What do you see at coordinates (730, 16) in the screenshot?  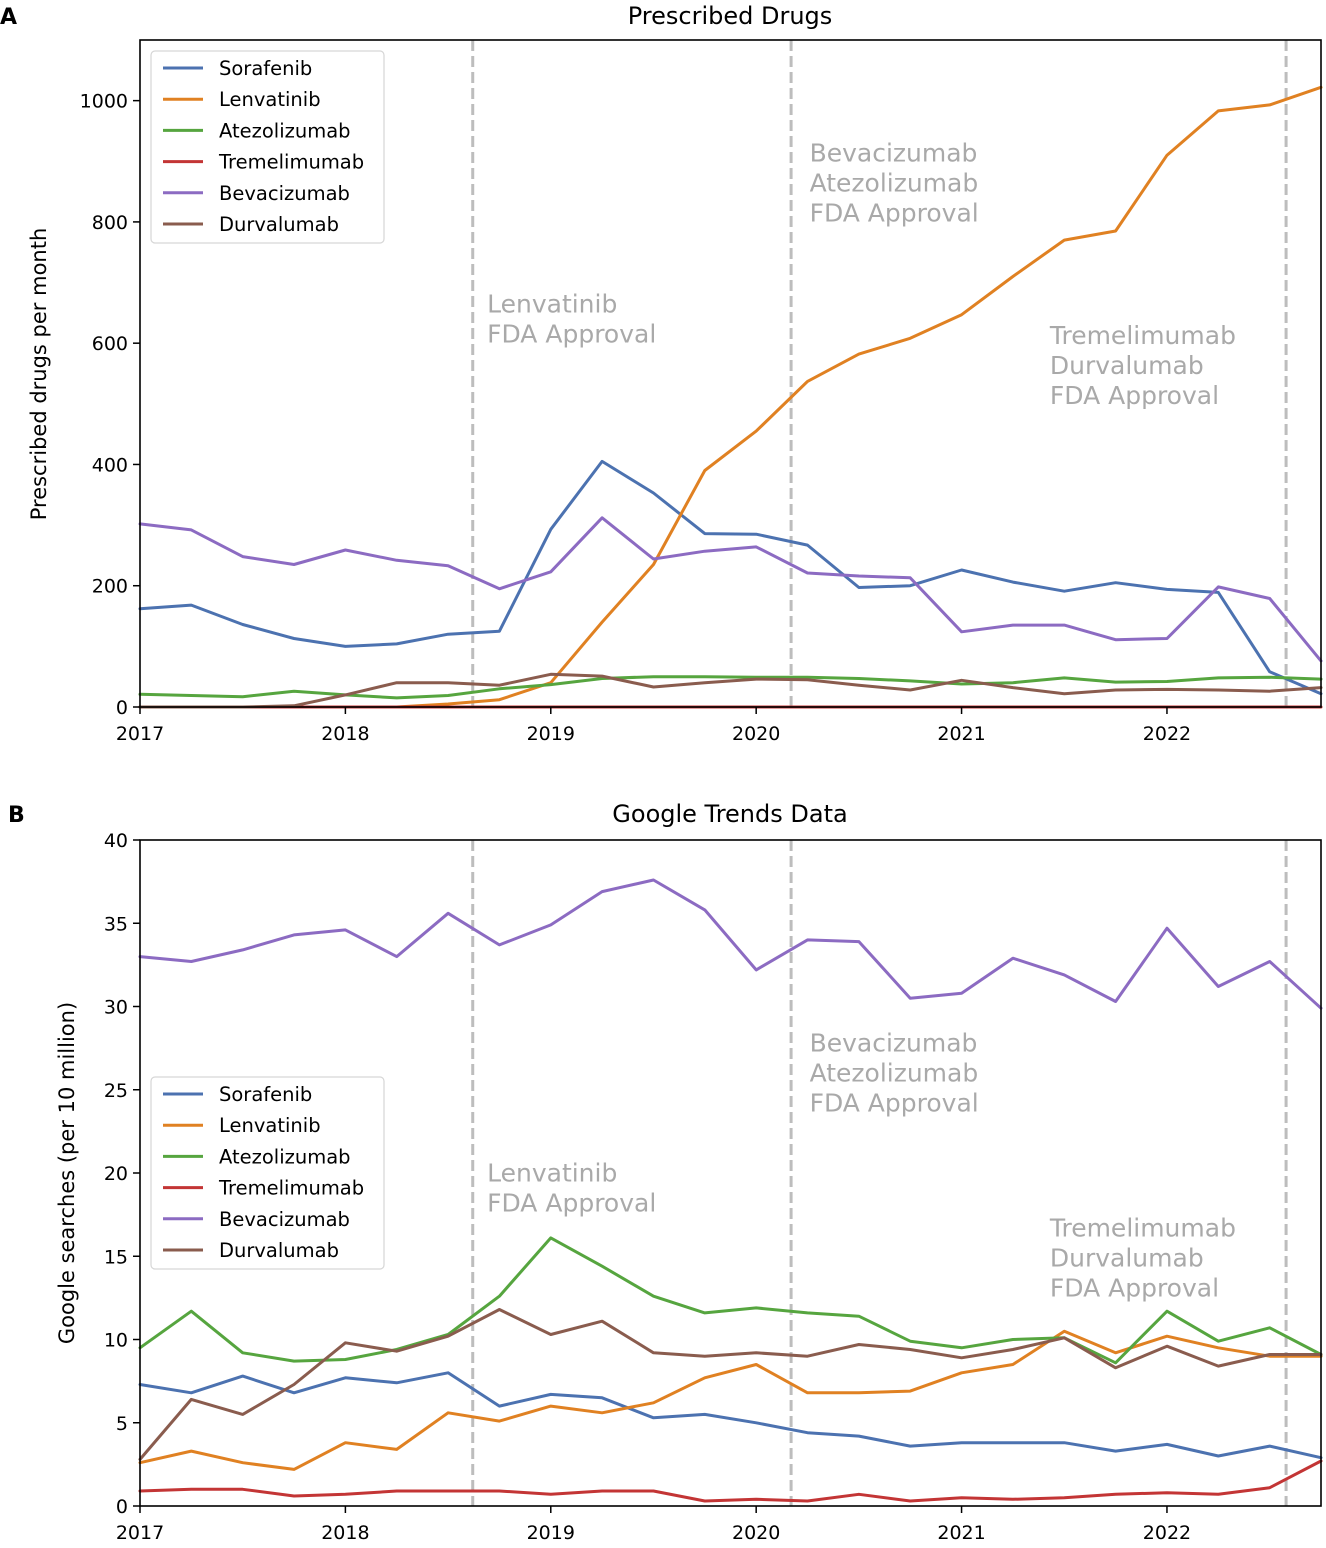 I see `panel-a-title: Prescribed Drugs` at bounding box center [730, 16].